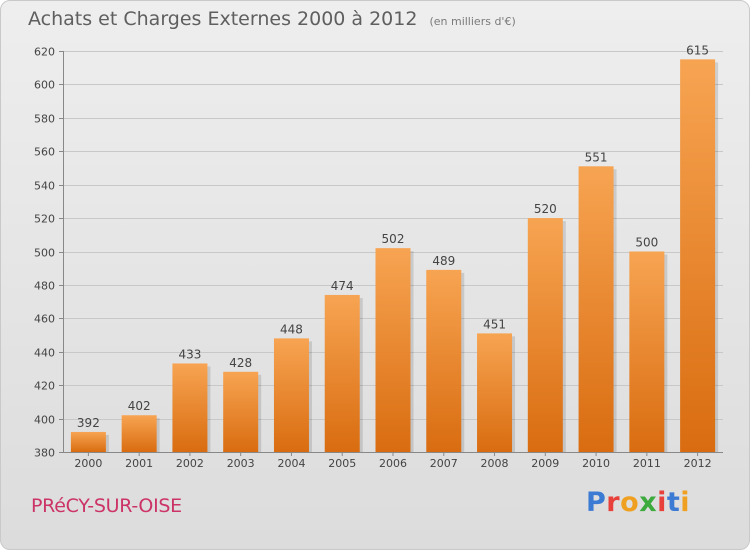  What do you see at coordinates (44, 286) in the screenshot?
I see `y-tick-label: 480` at bounding box center [44, 286].